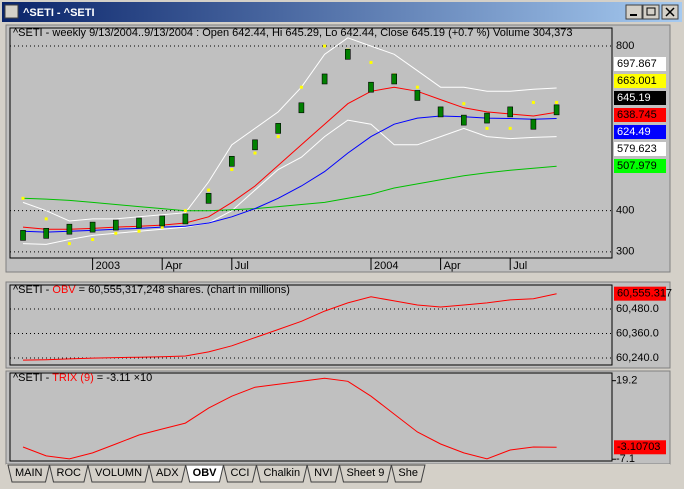  I want to click on tab-label: NVI, so click(323, 473).